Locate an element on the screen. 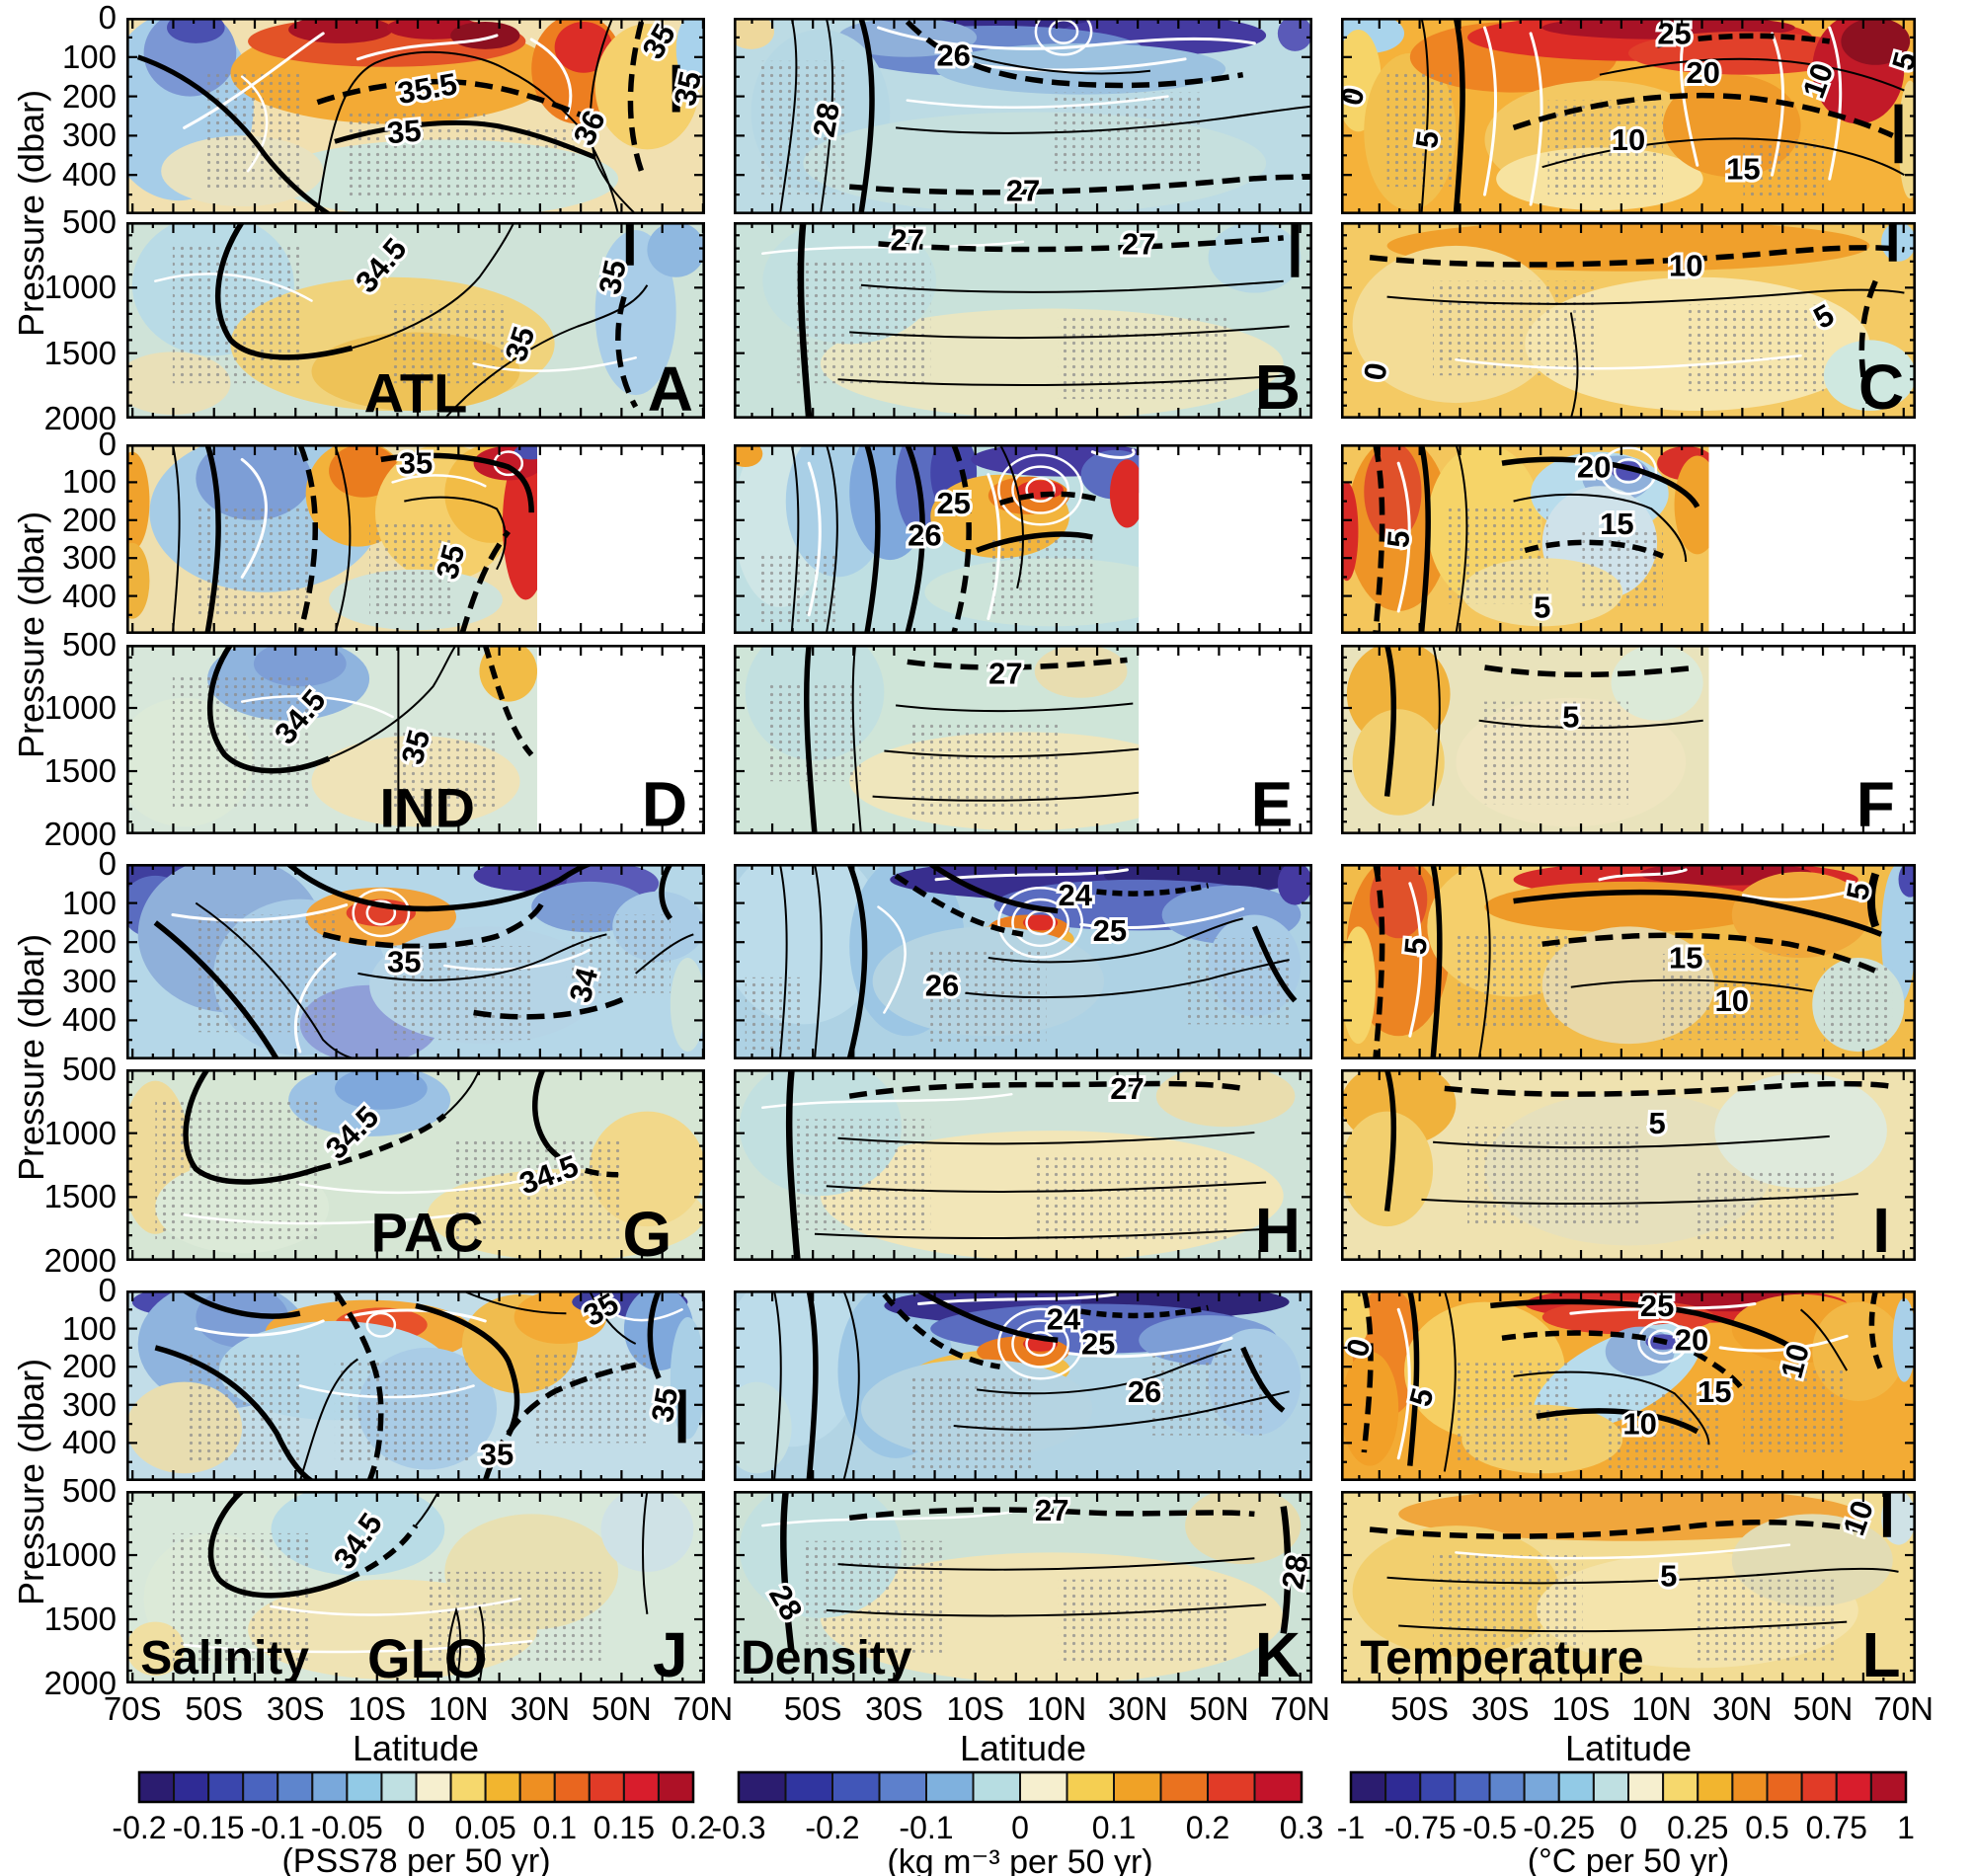 Image resolution: width=1975 pixels, height=1876 pixels. colorbar-temperature is located at coordinates (1628, 1787).